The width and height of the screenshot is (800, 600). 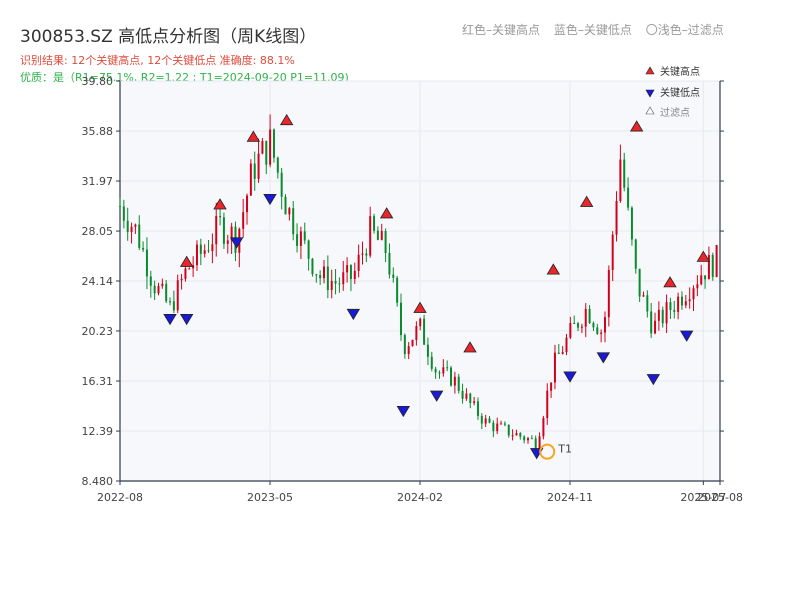 I want to click on t1-label: T1, so click(x=564, y=449).